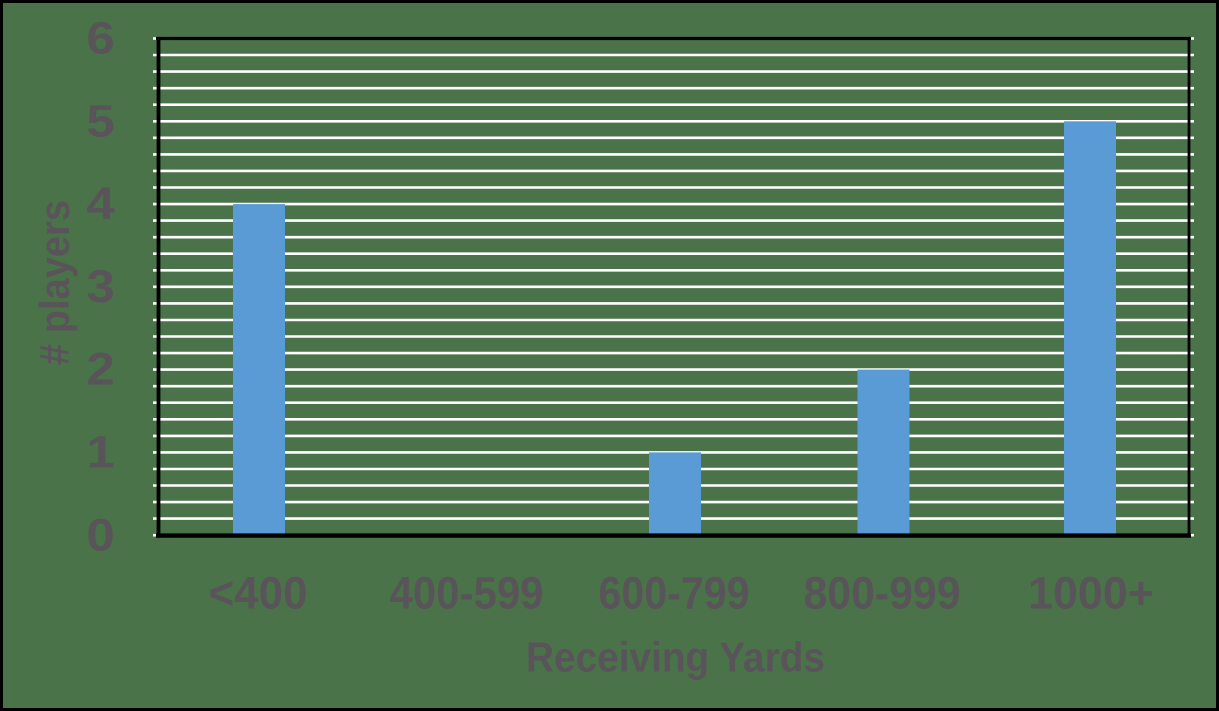 Image resolution: width=1219 pixels, height=711 pixels. Describe the element at coordinates (54, 282) in the screenshot. I see `svg-text: # players` at that location.